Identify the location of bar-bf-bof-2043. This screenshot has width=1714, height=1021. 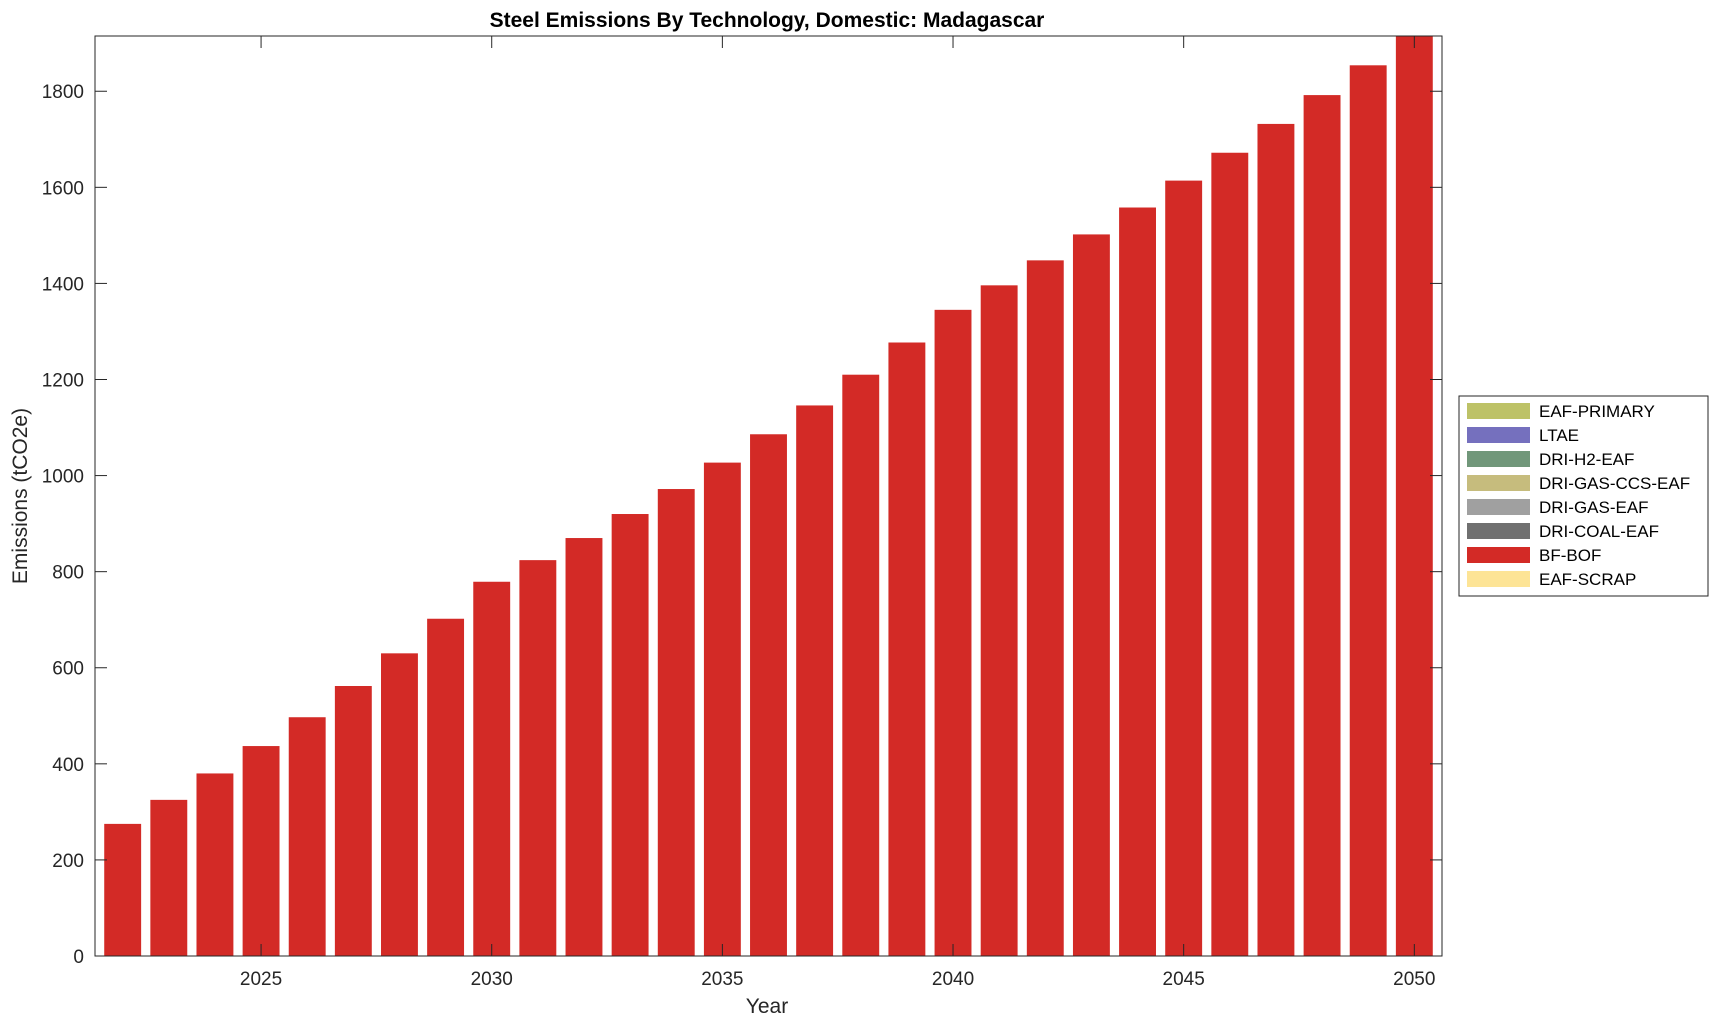
(1091, 595).